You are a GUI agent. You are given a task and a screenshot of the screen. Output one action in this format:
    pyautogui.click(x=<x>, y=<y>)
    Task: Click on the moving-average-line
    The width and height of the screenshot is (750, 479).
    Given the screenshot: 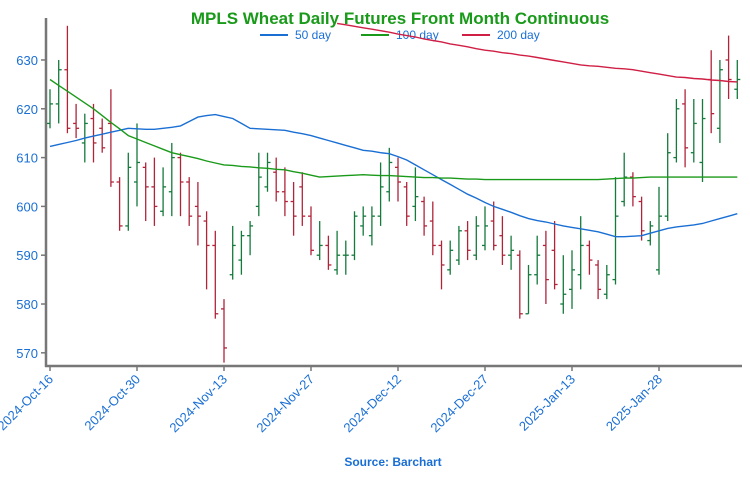 What is the action you would take?
    pyautogui.click(x=537, y=52)
    